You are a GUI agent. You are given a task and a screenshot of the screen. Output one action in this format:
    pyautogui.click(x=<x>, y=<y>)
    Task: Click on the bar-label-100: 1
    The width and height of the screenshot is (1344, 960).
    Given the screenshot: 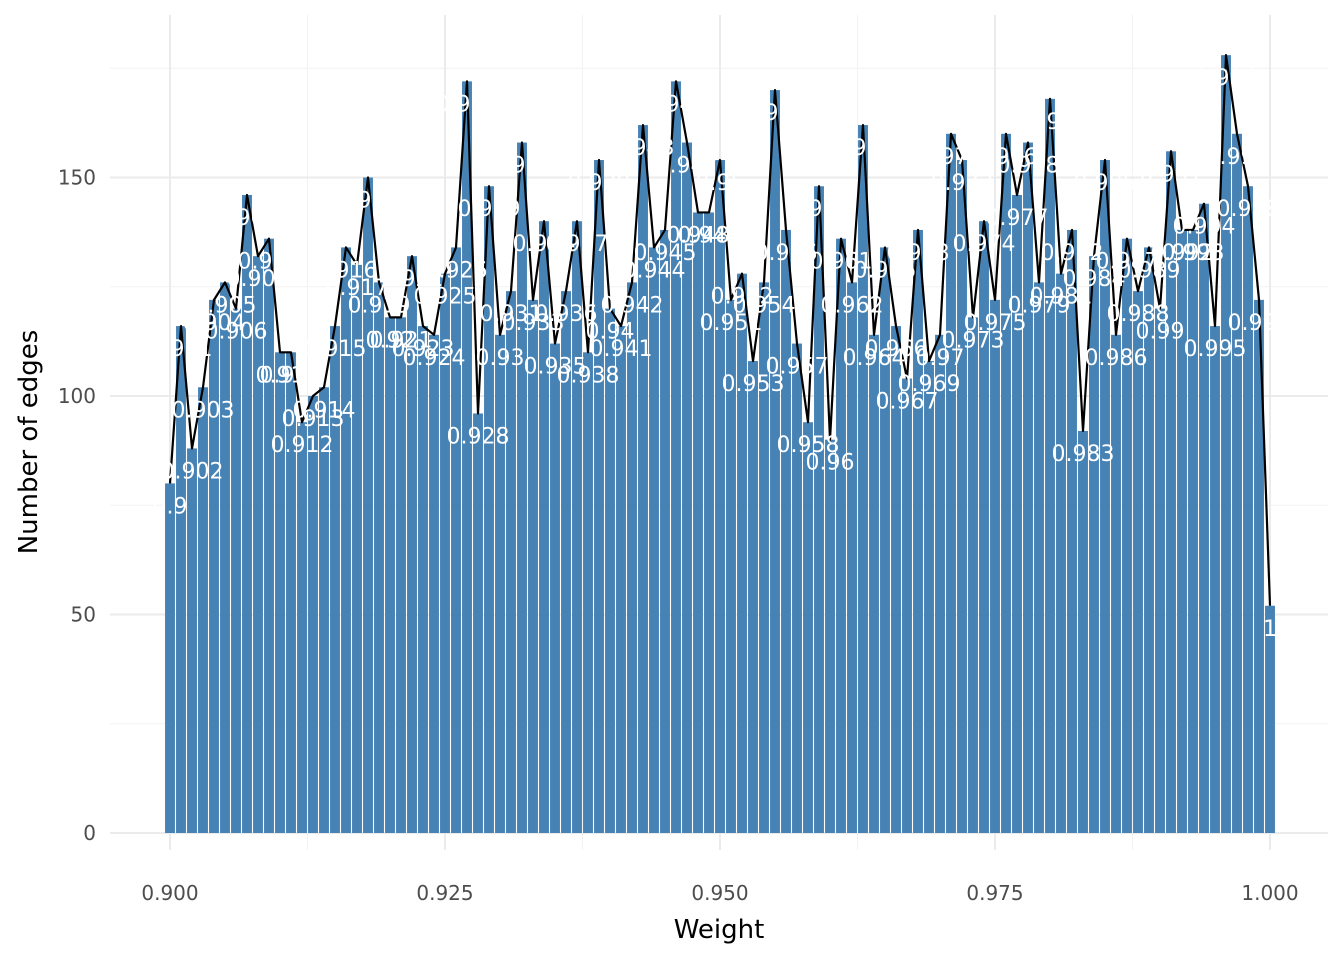 What is the action you would take?
    pyautogui.click(x=1270, y=629)
    